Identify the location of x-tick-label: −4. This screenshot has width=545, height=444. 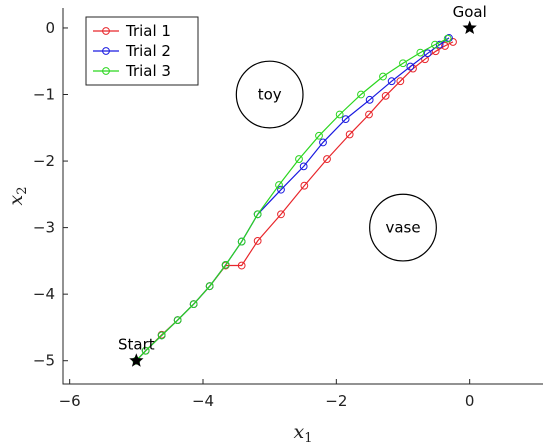
(203, 401).